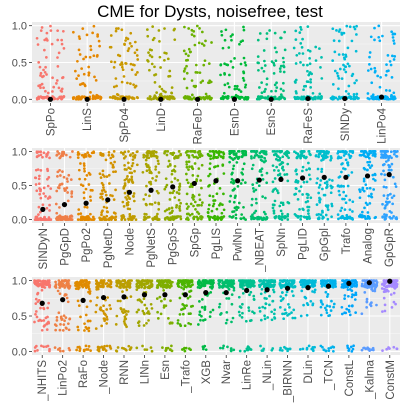 This screenshot has width=407, height=412. What do you see at coordinates (206, 293) in the screenshot?
I see `median-point-XGB` at bounding box center [206, 293].